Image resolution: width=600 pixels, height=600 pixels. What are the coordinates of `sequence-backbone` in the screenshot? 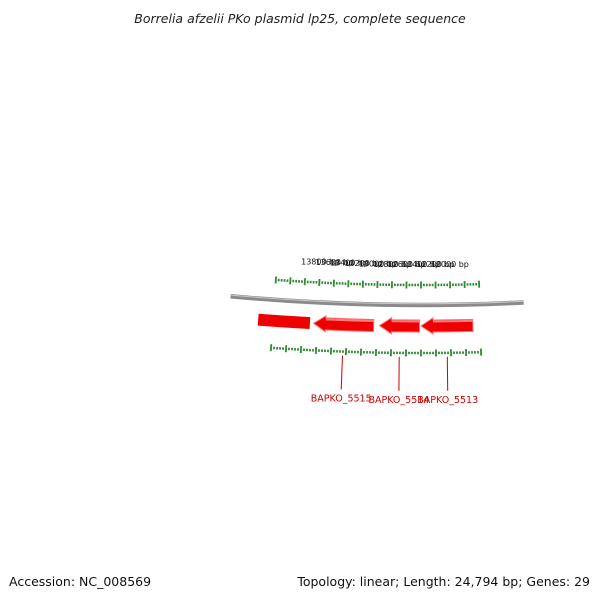 It's located at (377, 301).